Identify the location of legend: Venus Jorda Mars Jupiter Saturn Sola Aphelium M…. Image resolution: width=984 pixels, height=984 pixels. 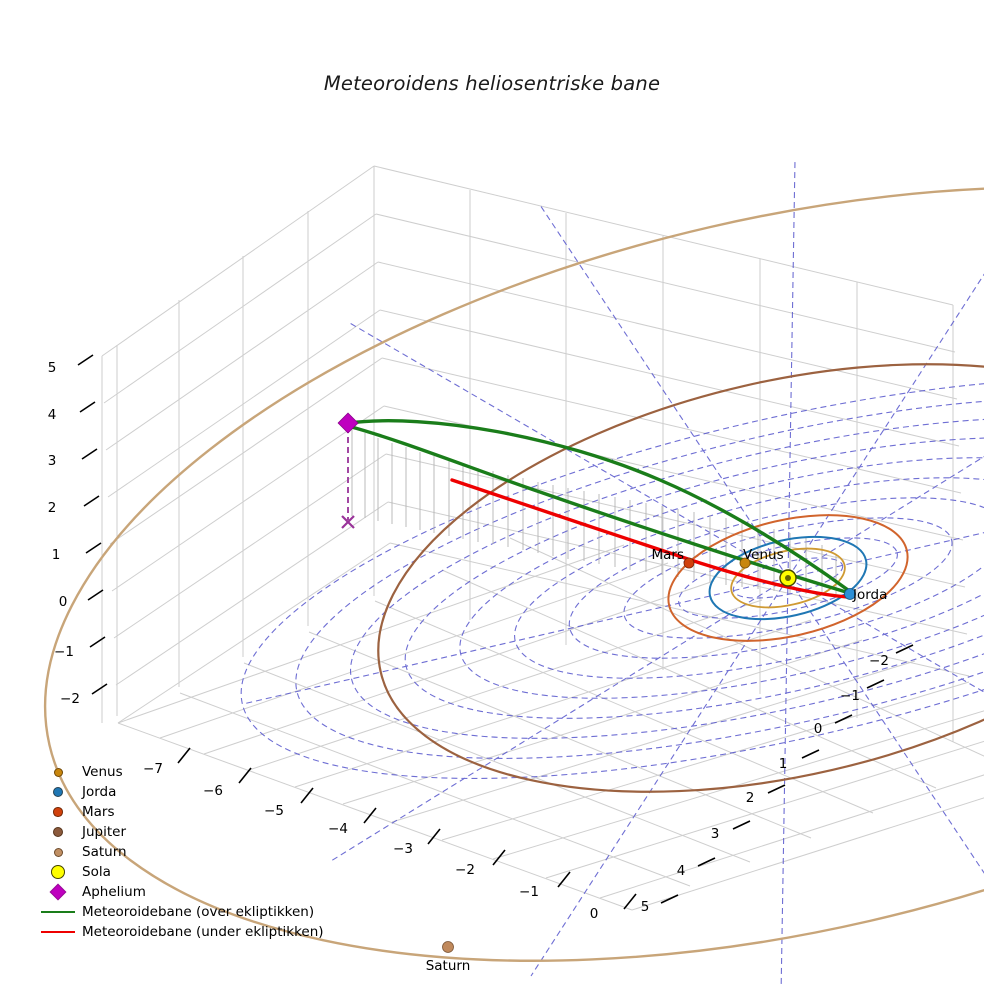
(183, 852).